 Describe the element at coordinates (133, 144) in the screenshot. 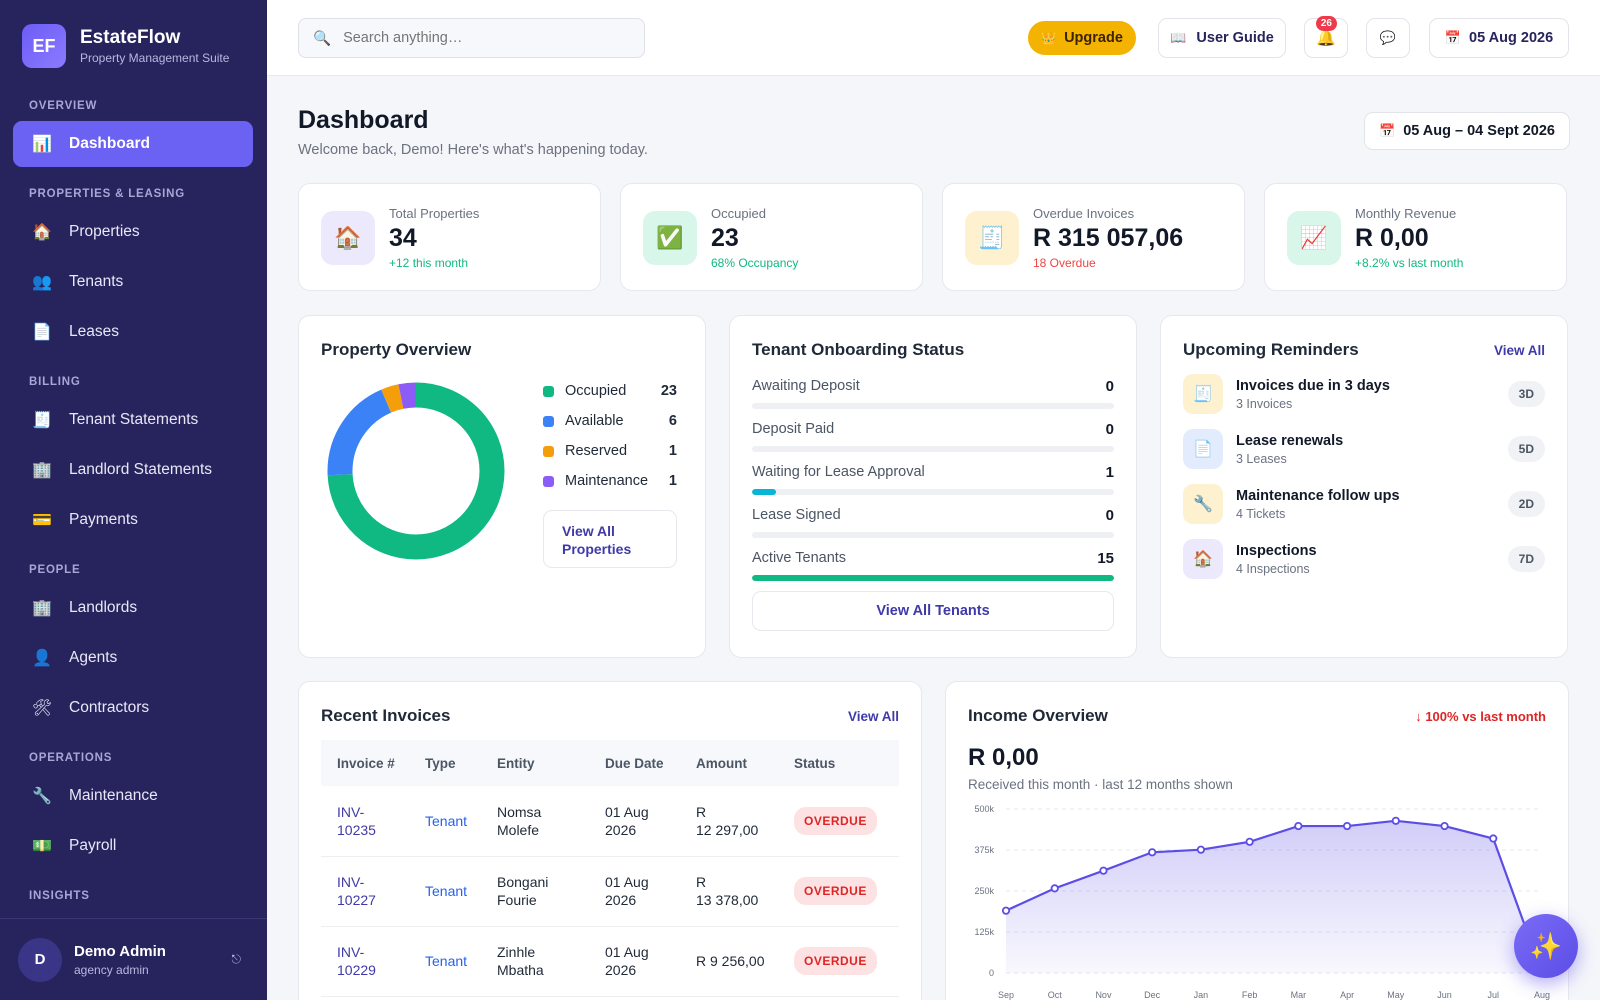

I see `sidebar-item-dashboard: 📊 Dashboard` at that location.